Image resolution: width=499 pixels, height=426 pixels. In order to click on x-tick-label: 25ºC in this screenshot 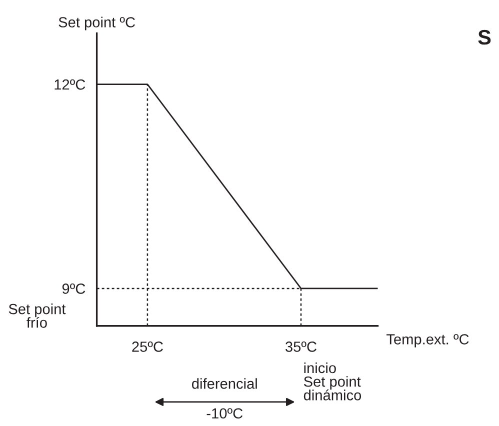, I will do `click(147, 347)`.